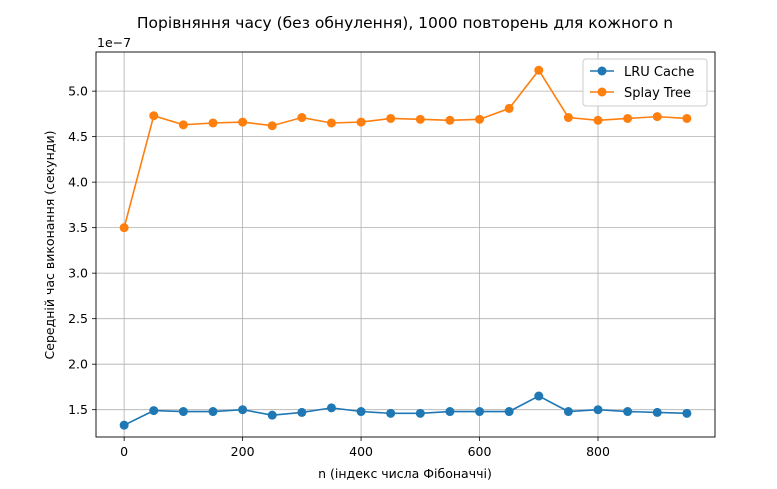 The image size is (777, 489). I want to click on x-tick-label: 0, so click(124, 451).